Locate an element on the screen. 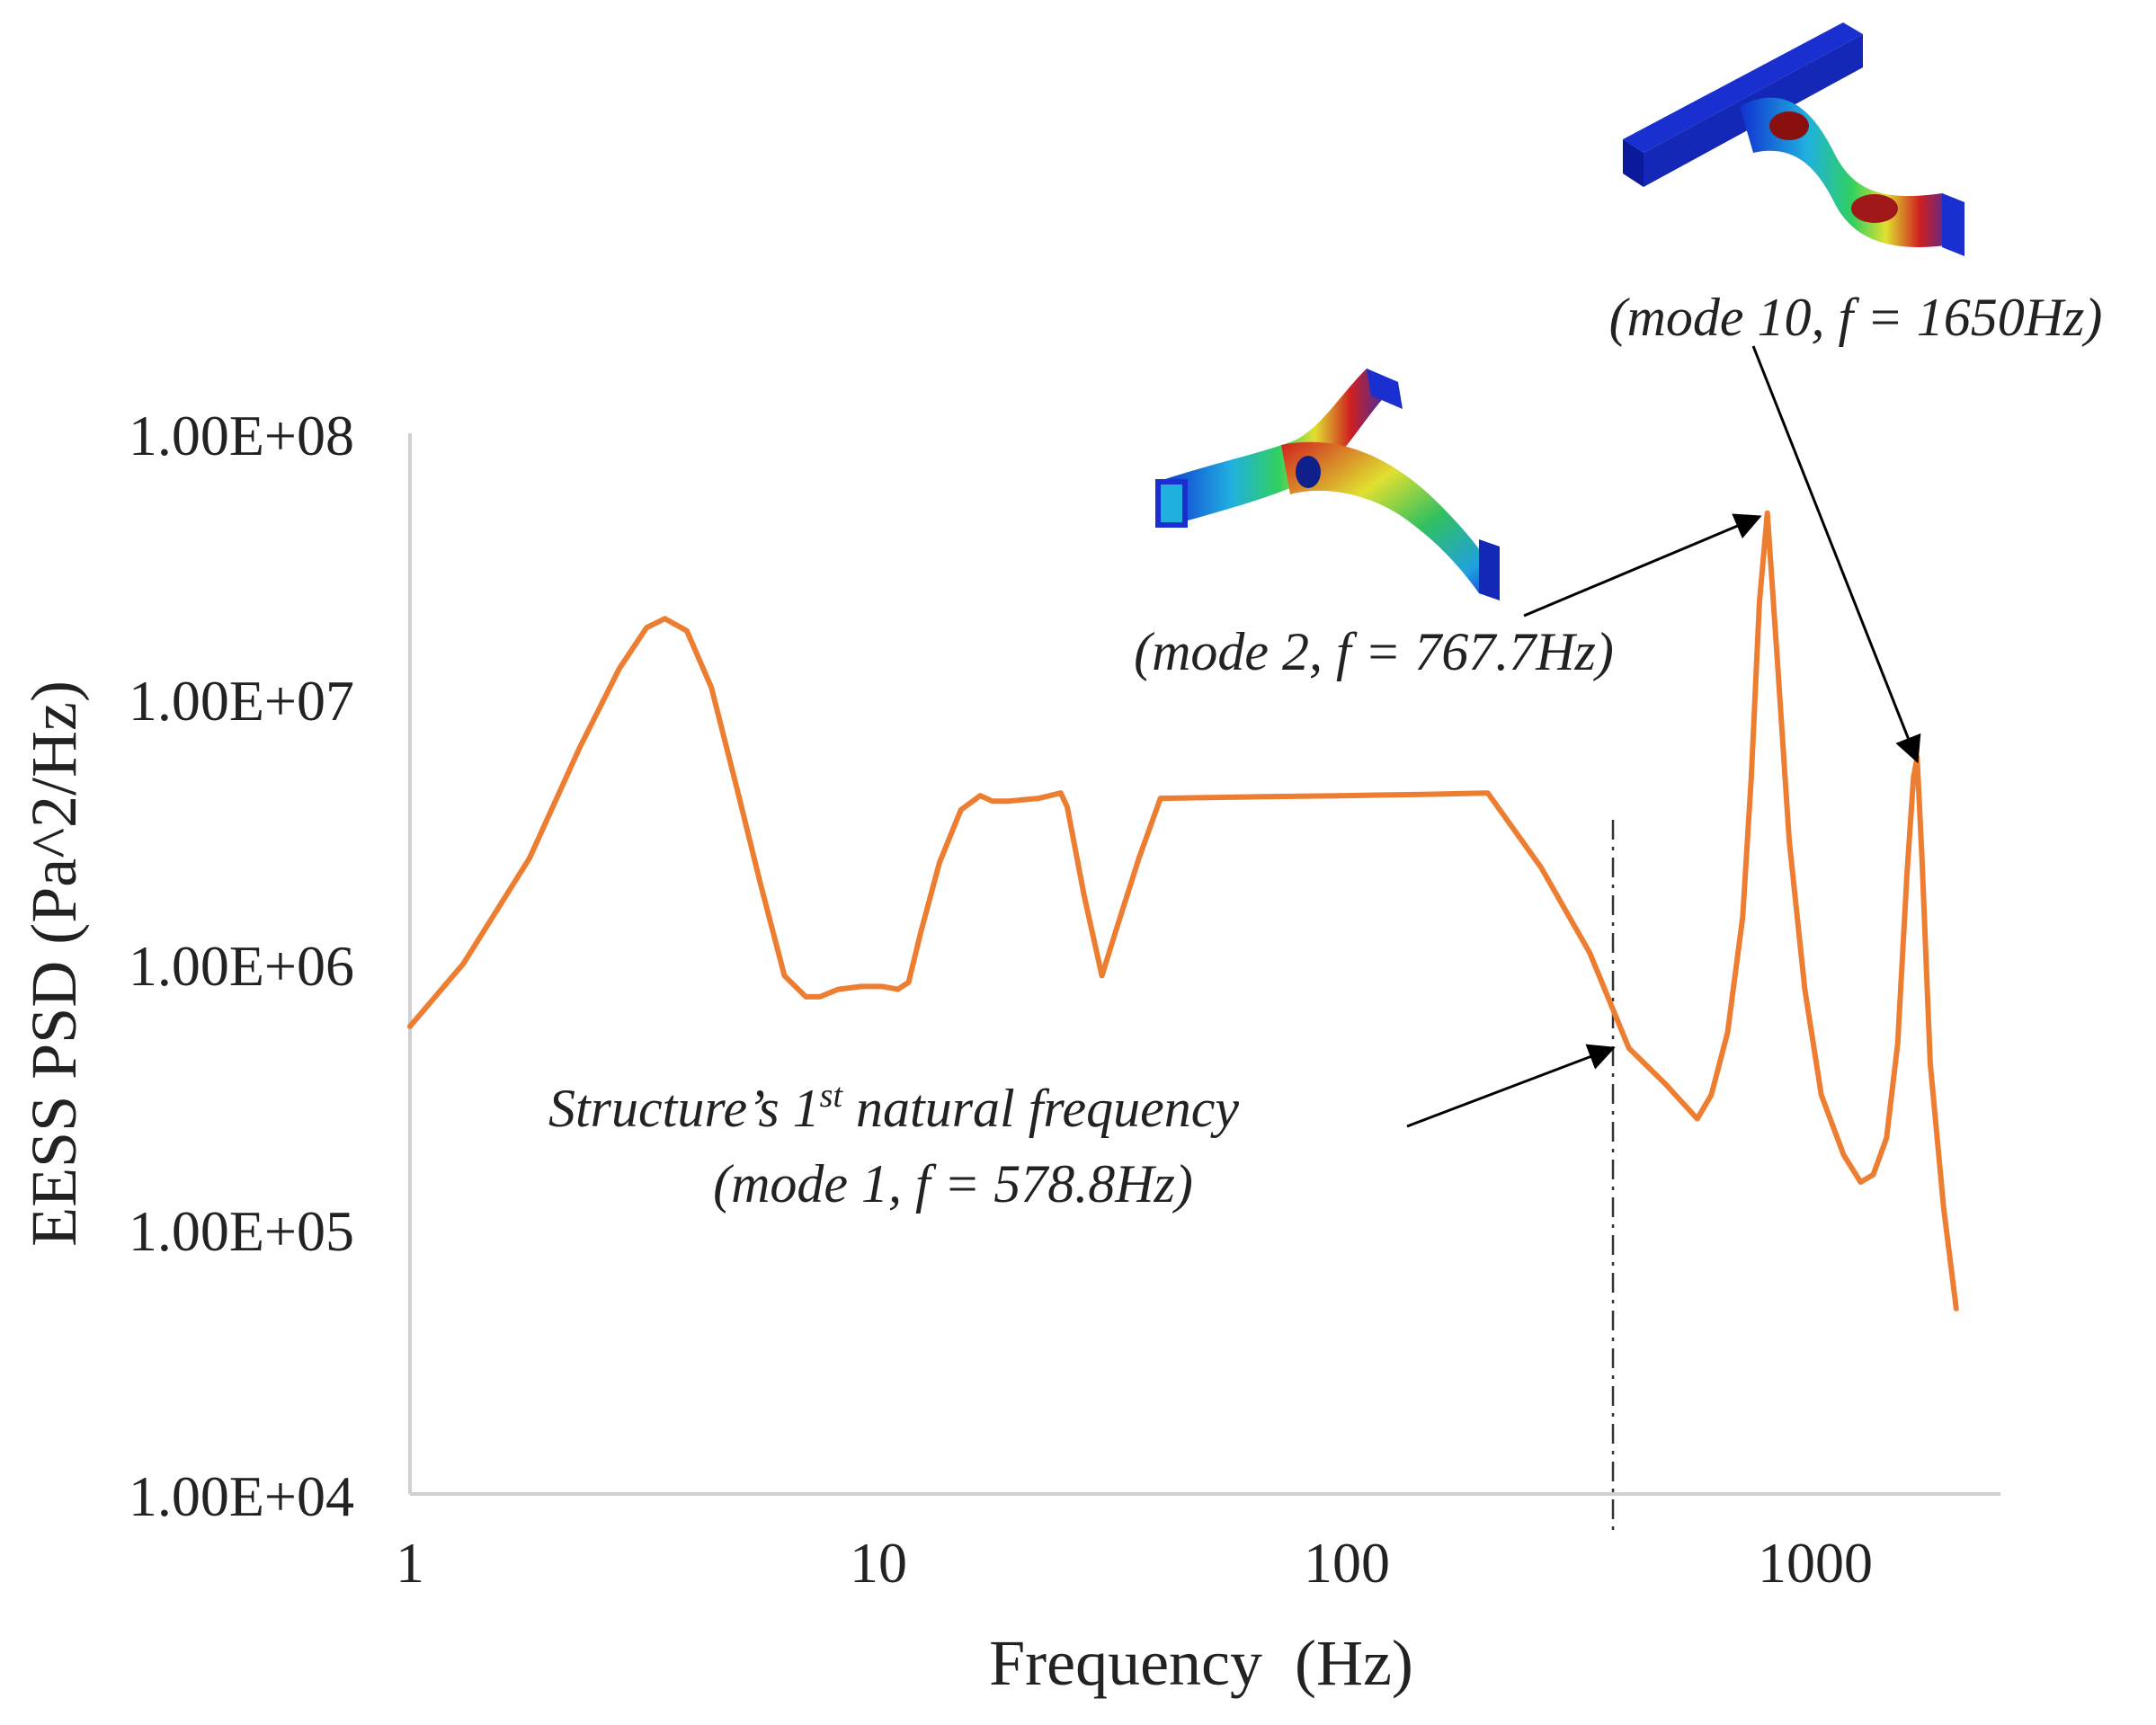 The height and width of the screenshot is (1725, 2156). y-tick-label: 1.00E+08 is located at coordinates (241, 435).